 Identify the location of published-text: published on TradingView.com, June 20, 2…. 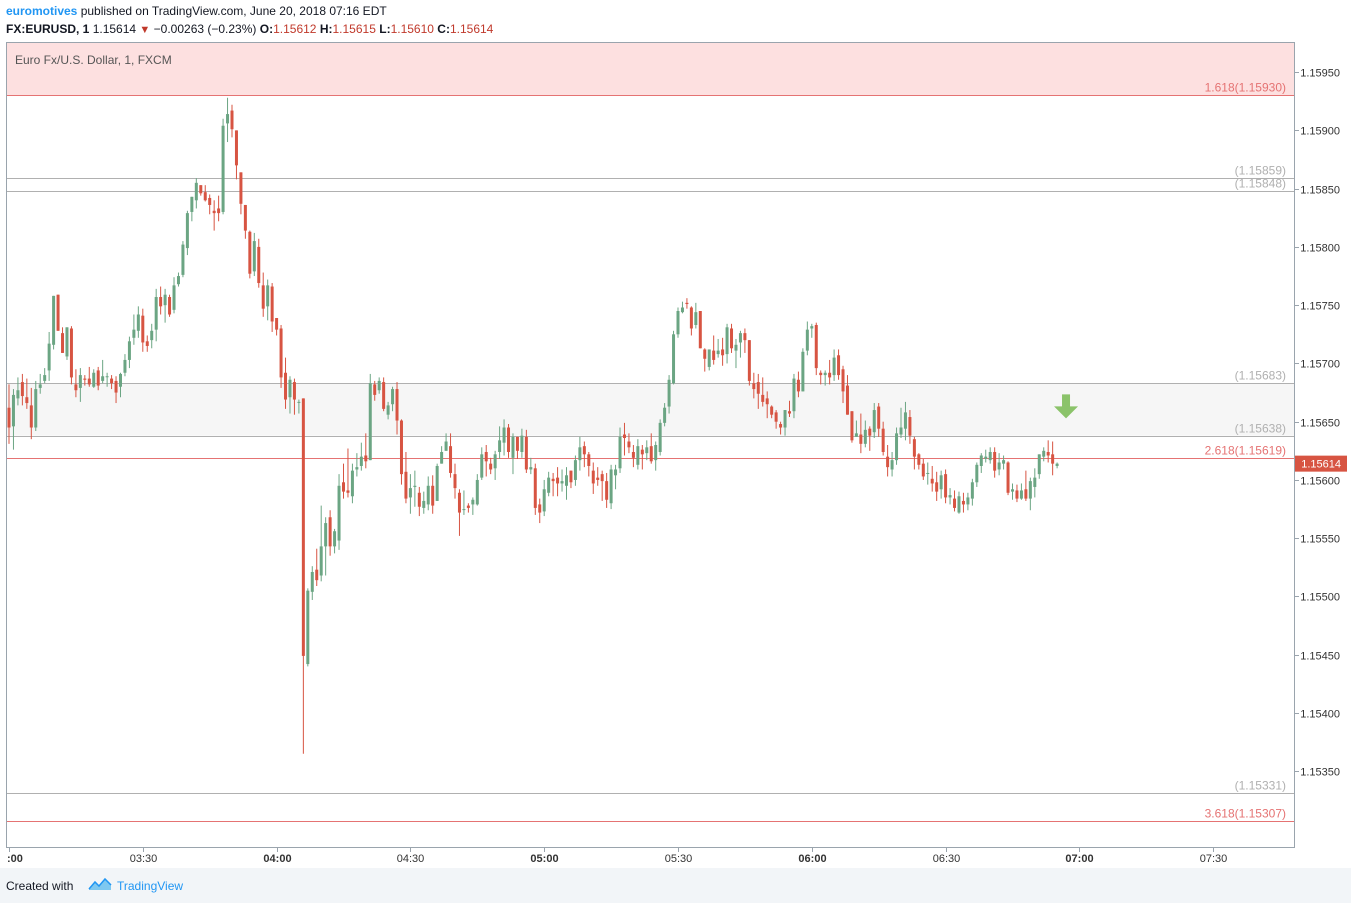
(233, 11).